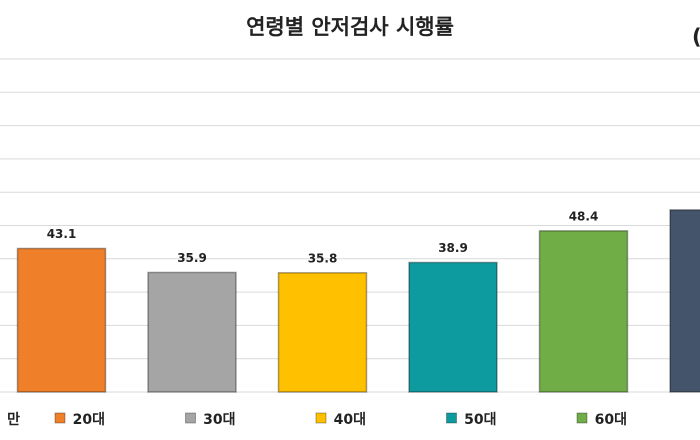 The width and height of the screenshot is (700, 440). I want to click on value-label: 35.8, so click(323, 258).